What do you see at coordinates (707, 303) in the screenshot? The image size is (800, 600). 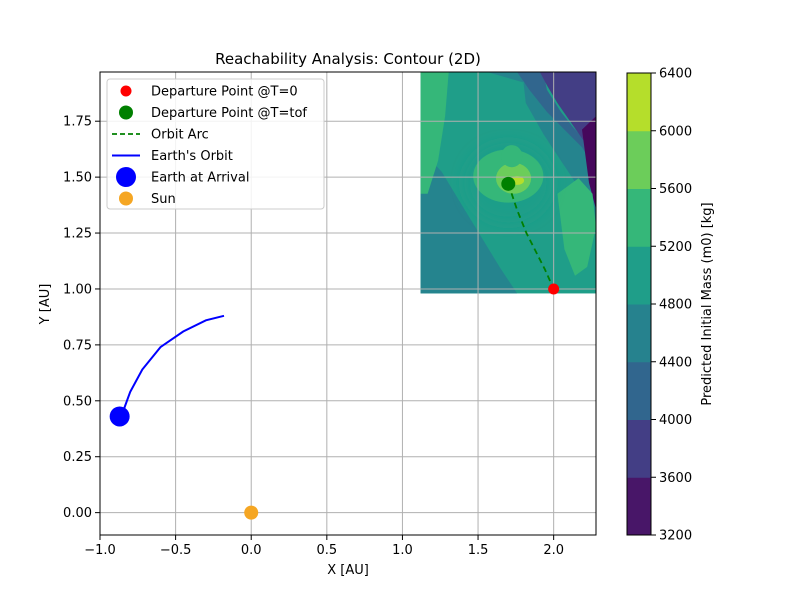 I see `colorbar-label: Predicted Initial Mass (m0) [kg]` at bounding box center [707, 303].